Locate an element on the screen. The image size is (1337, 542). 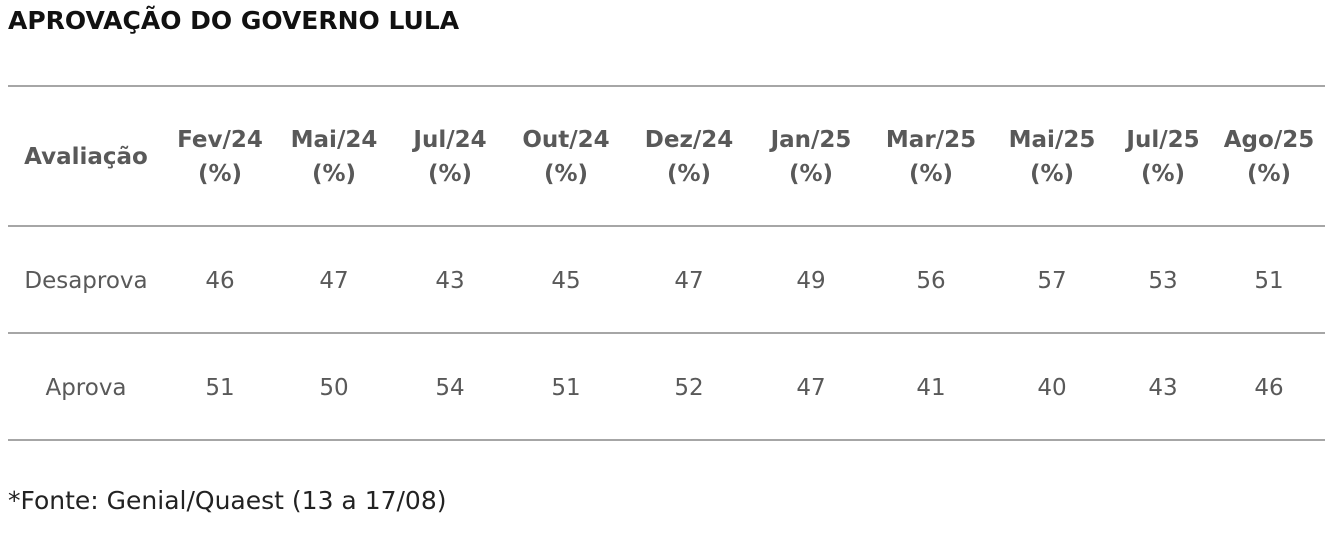
header-cell: Dez/24 is located at coordinates (689, 140).